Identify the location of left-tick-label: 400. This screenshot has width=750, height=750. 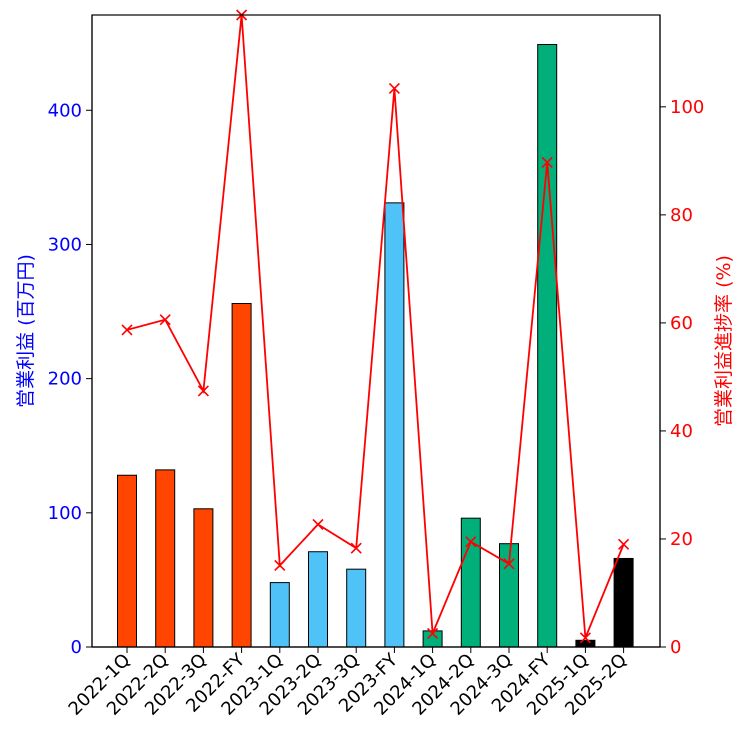
(65, 110).